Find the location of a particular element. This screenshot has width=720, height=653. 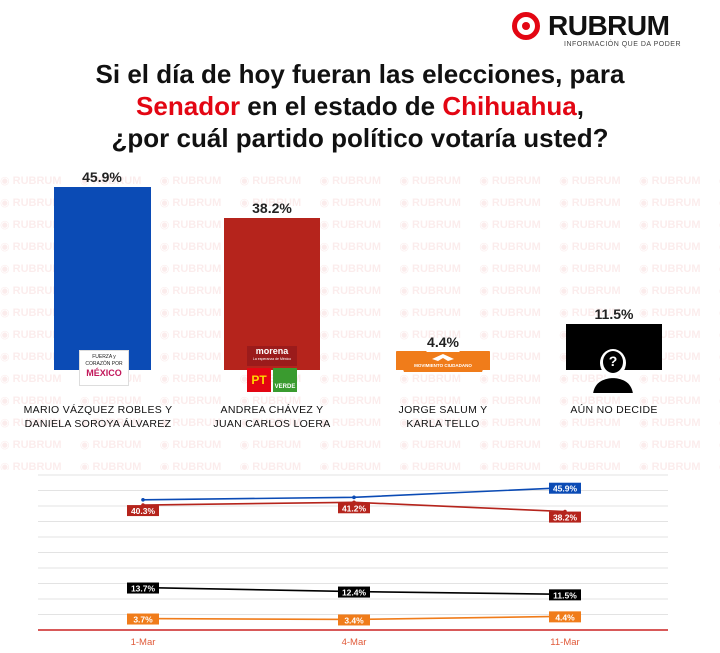

title-line-2-post: , is located at coordinates (580, 106).